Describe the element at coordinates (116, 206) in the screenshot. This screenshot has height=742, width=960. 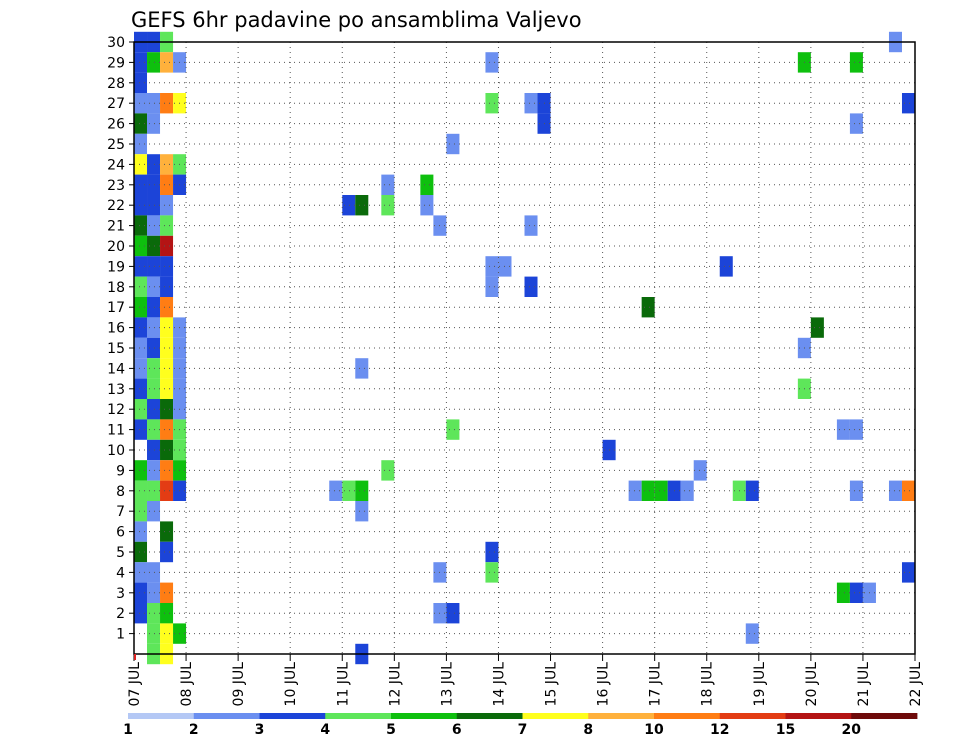
I see `y-tick-label: 22` at that location.